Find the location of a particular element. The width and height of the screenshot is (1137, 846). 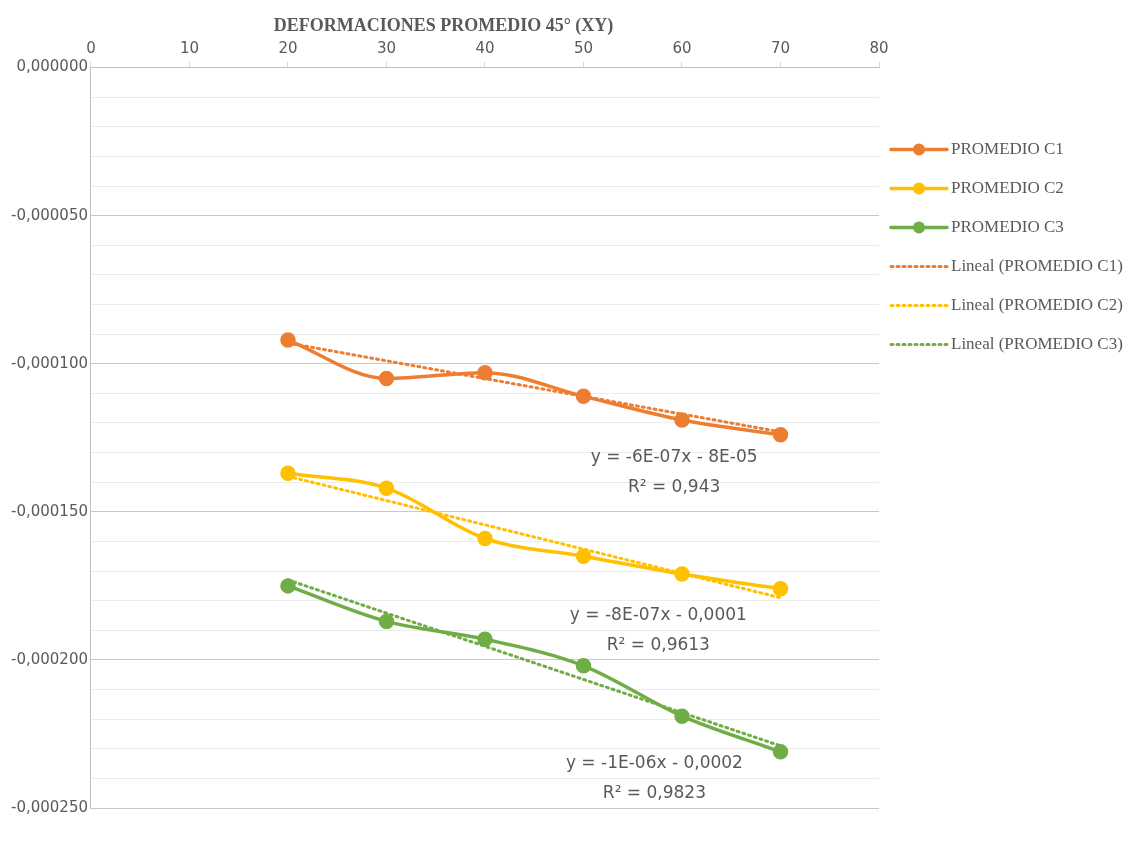

y-tick-label: -0,000150 is located at coordinates (49, 510).